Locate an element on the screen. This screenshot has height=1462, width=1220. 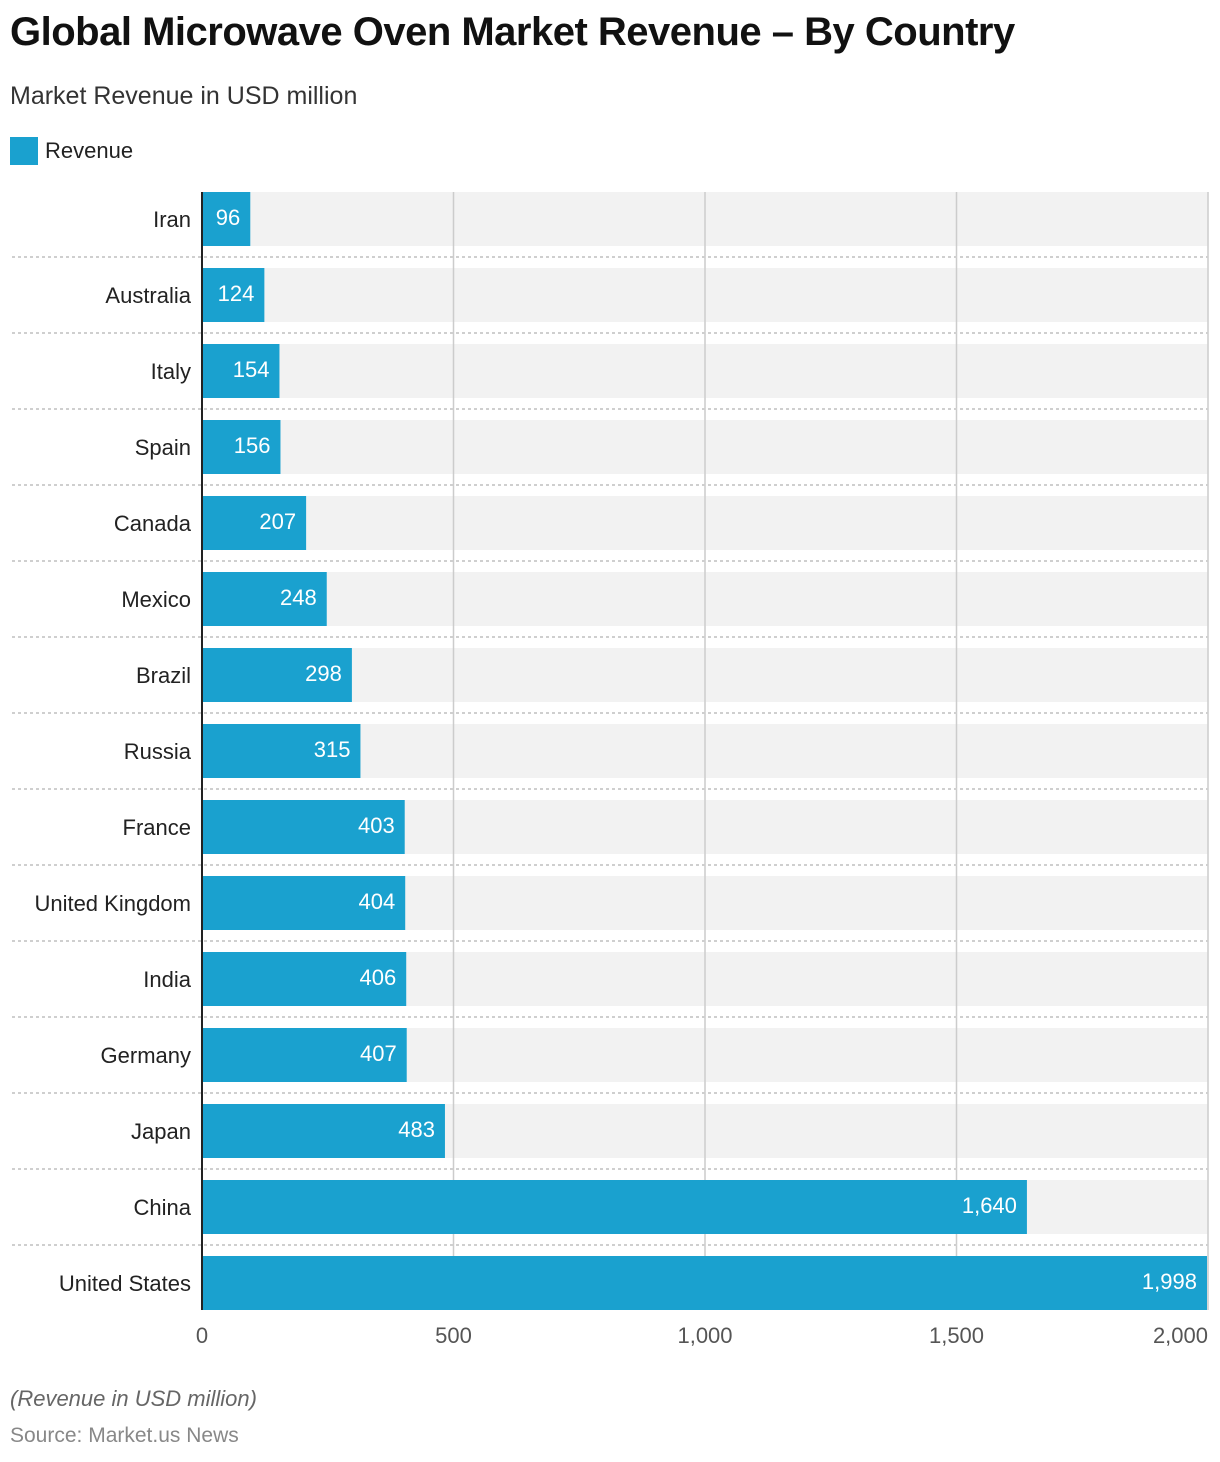
x-tick-label: 1,000 is located at coordinates (704, 1335).